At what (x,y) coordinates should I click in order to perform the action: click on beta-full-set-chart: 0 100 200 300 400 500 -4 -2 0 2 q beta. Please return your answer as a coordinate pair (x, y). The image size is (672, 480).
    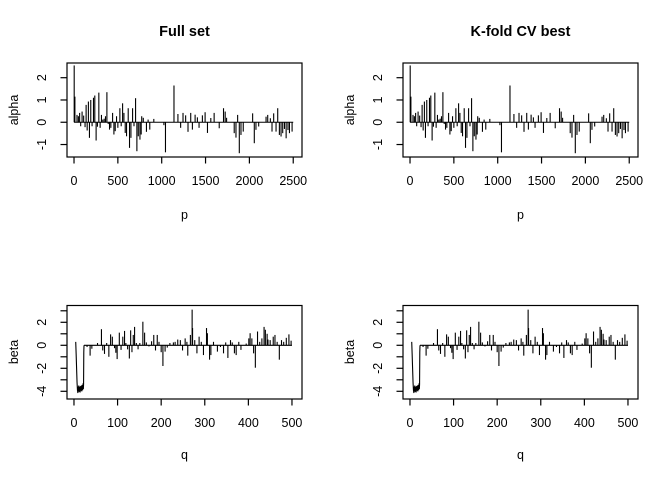
    Looking at the image, I should click on (155, 383).